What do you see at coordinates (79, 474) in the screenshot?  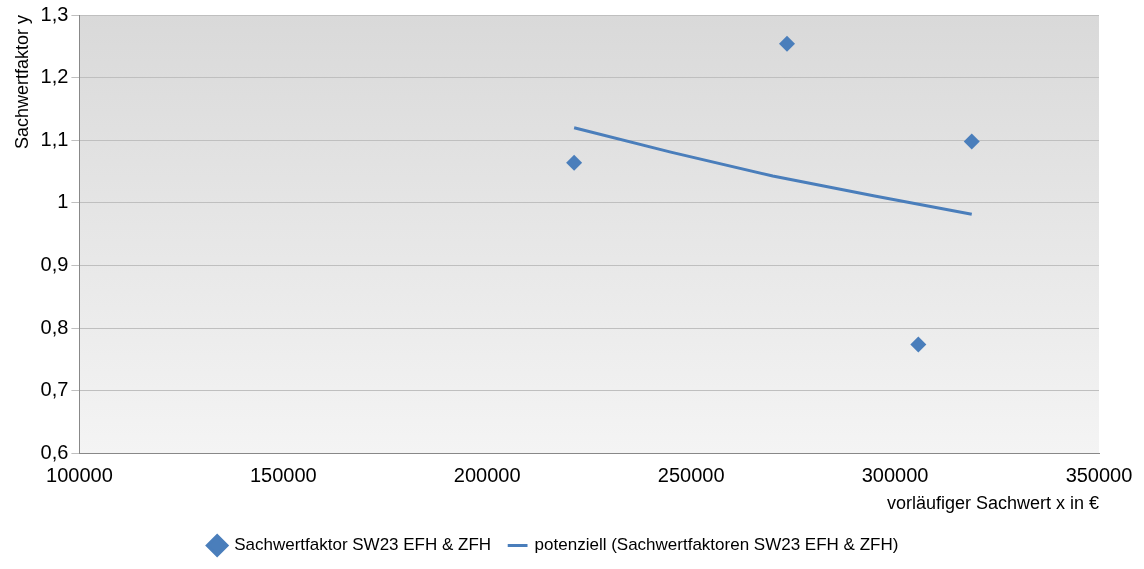 I see `x-tick-label: 100000` at bounding box center [79, 474].